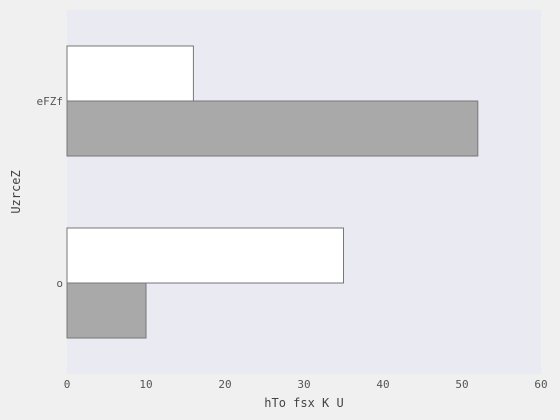 This screenshot has width=560, height=420. What do you see at coordinates (382, 384) in the screenshot?
I see `x-tick-label: 40` at bounding box center [382, 384].